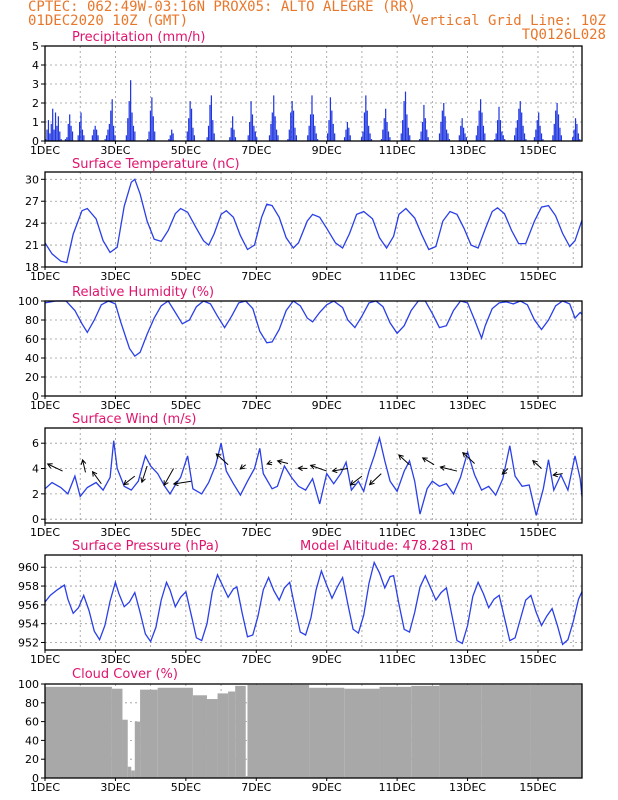 The width and height of the screenshot is (618, 800). I want to click on rh-xtick-label: 3DEC, so click(115, 405).